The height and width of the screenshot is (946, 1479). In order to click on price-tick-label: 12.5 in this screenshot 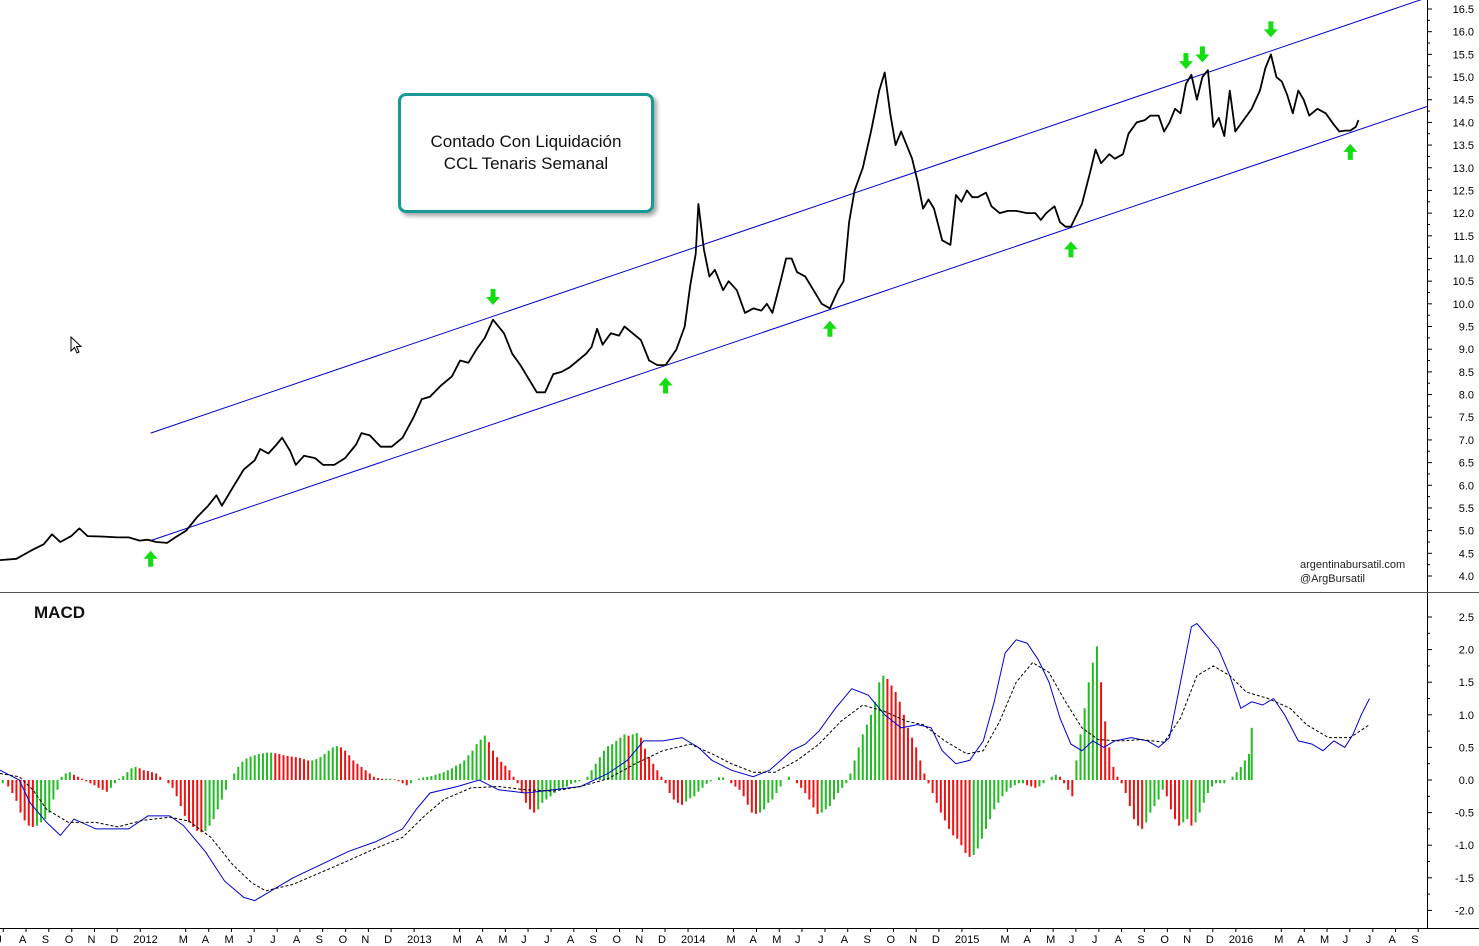, I will do `click(1463, 191)`.